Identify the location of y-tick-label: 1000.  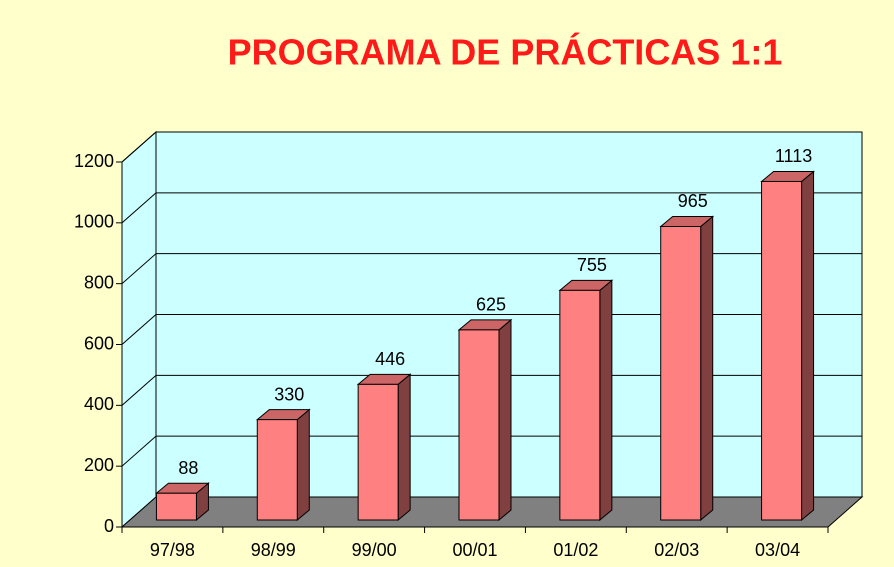
(94, 222).